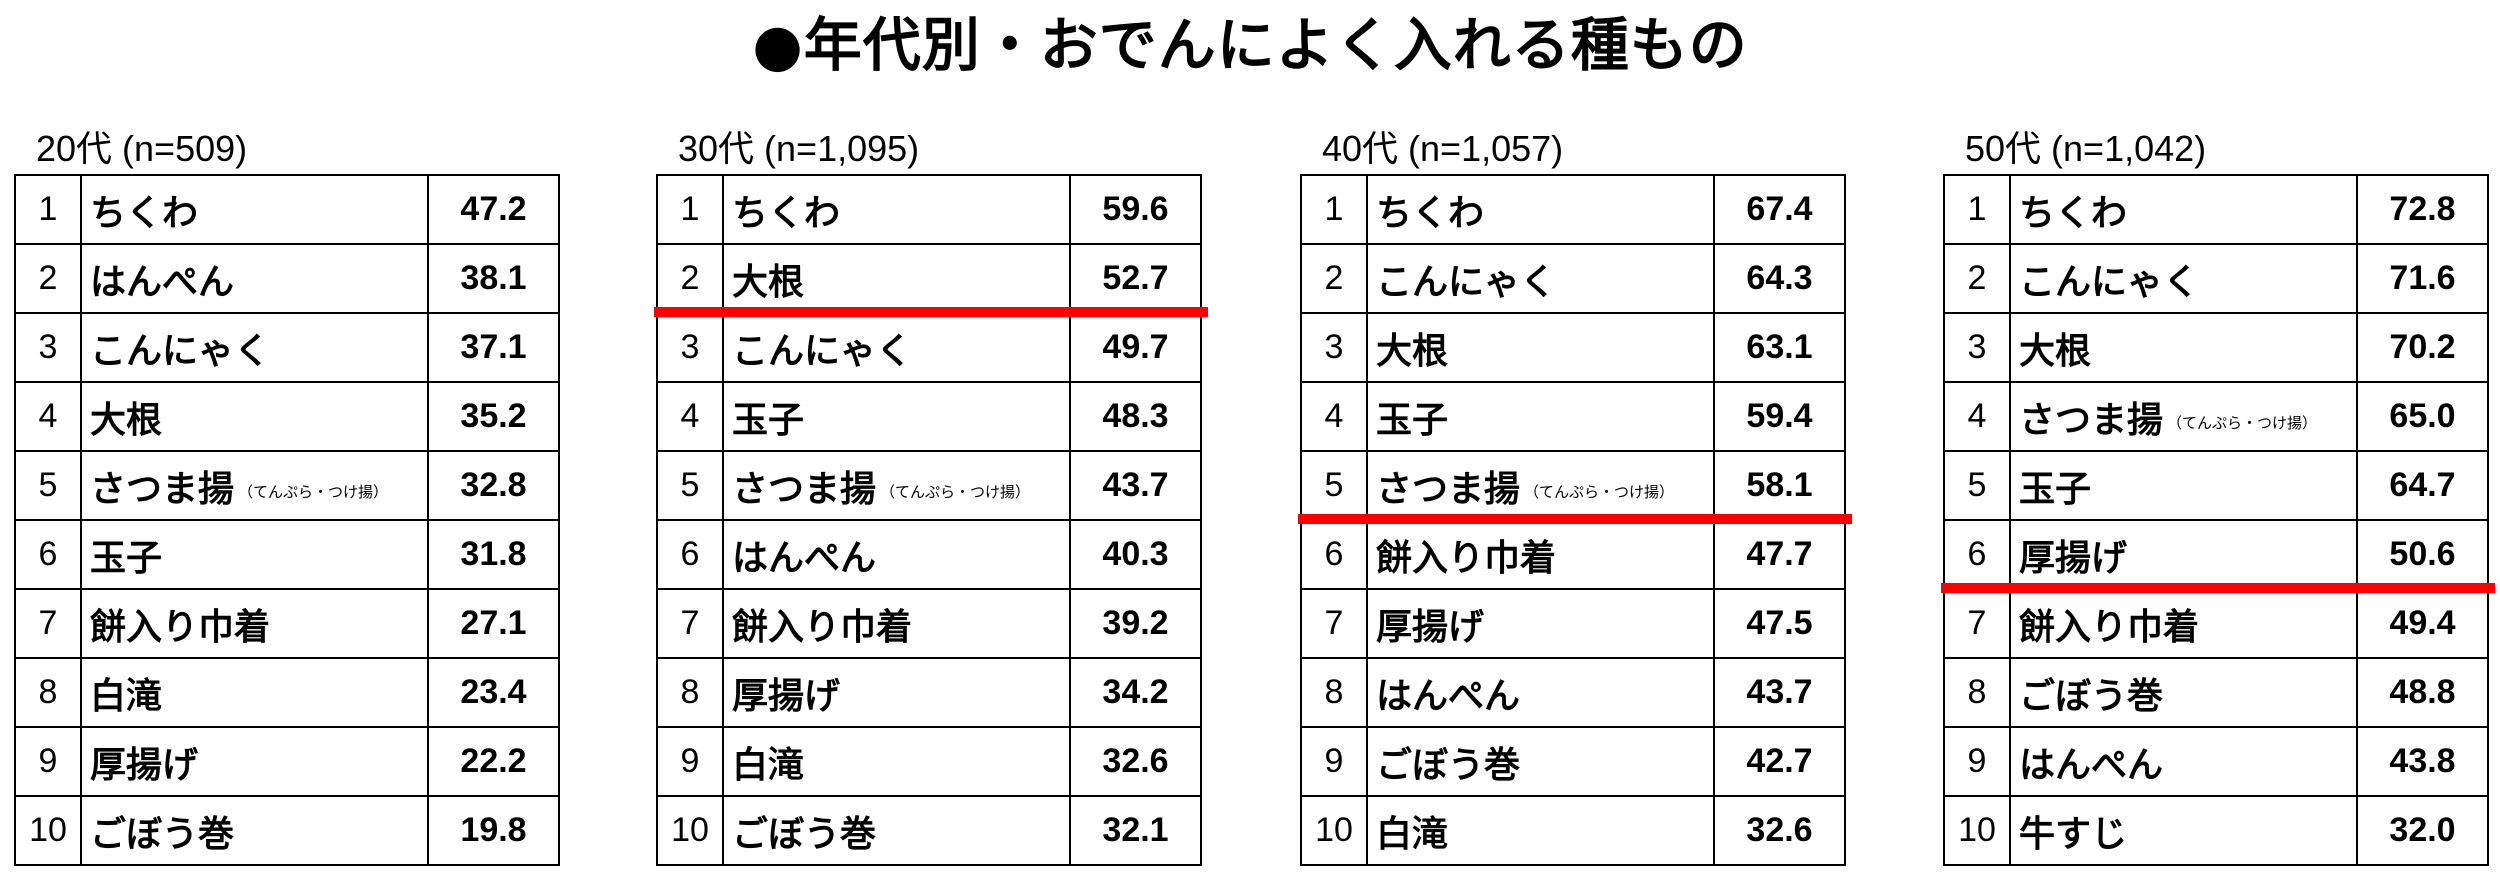 The height and width of the screenshot is (881, 2500). I want to click on value-cell: 49.7, so click(1135, 347).